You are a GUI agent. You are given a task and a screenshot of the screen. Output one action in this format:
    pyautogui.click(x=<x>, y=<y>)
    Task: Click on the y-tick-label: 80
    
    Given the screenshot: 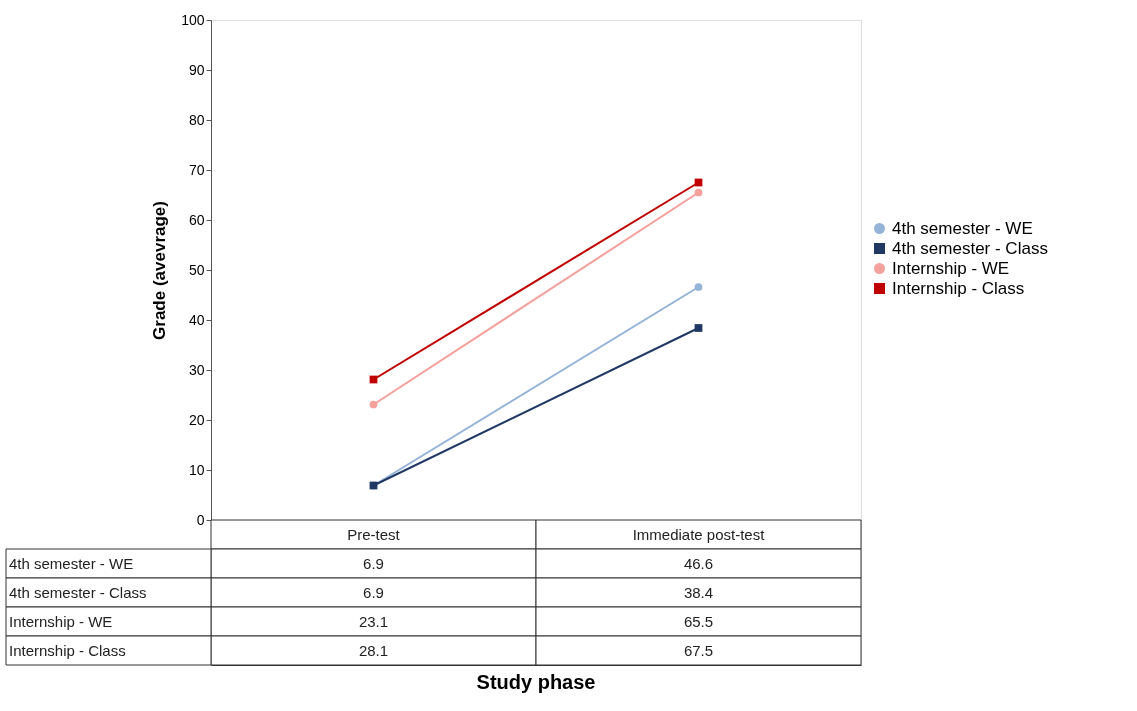 What is the action you would take?
    pyautogui.click(x=196, y=119)
    